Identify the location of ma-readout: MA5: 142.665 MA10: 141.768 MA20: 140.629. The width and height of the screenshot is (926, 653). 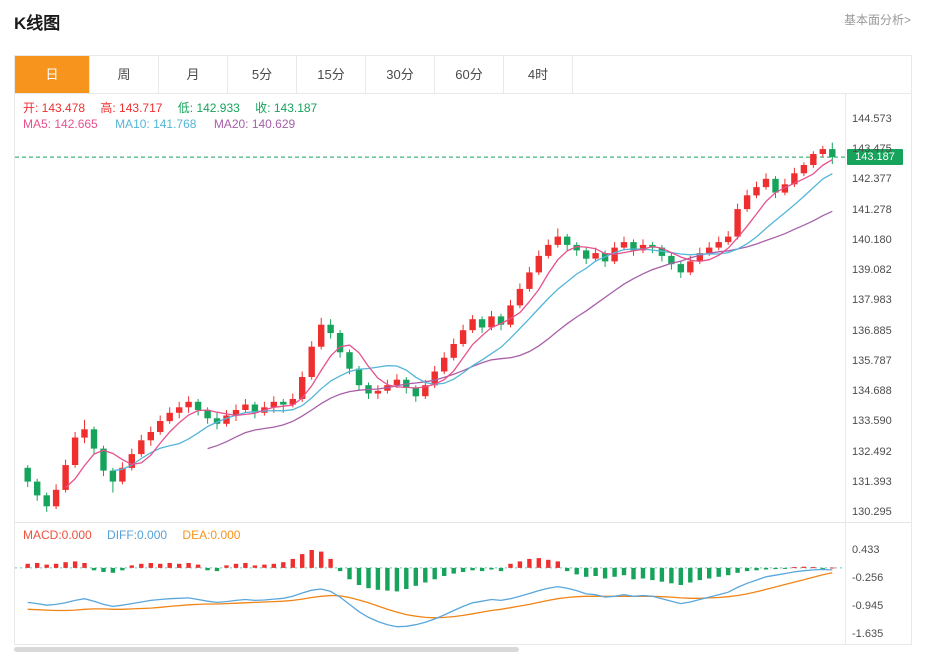
(166, 124).